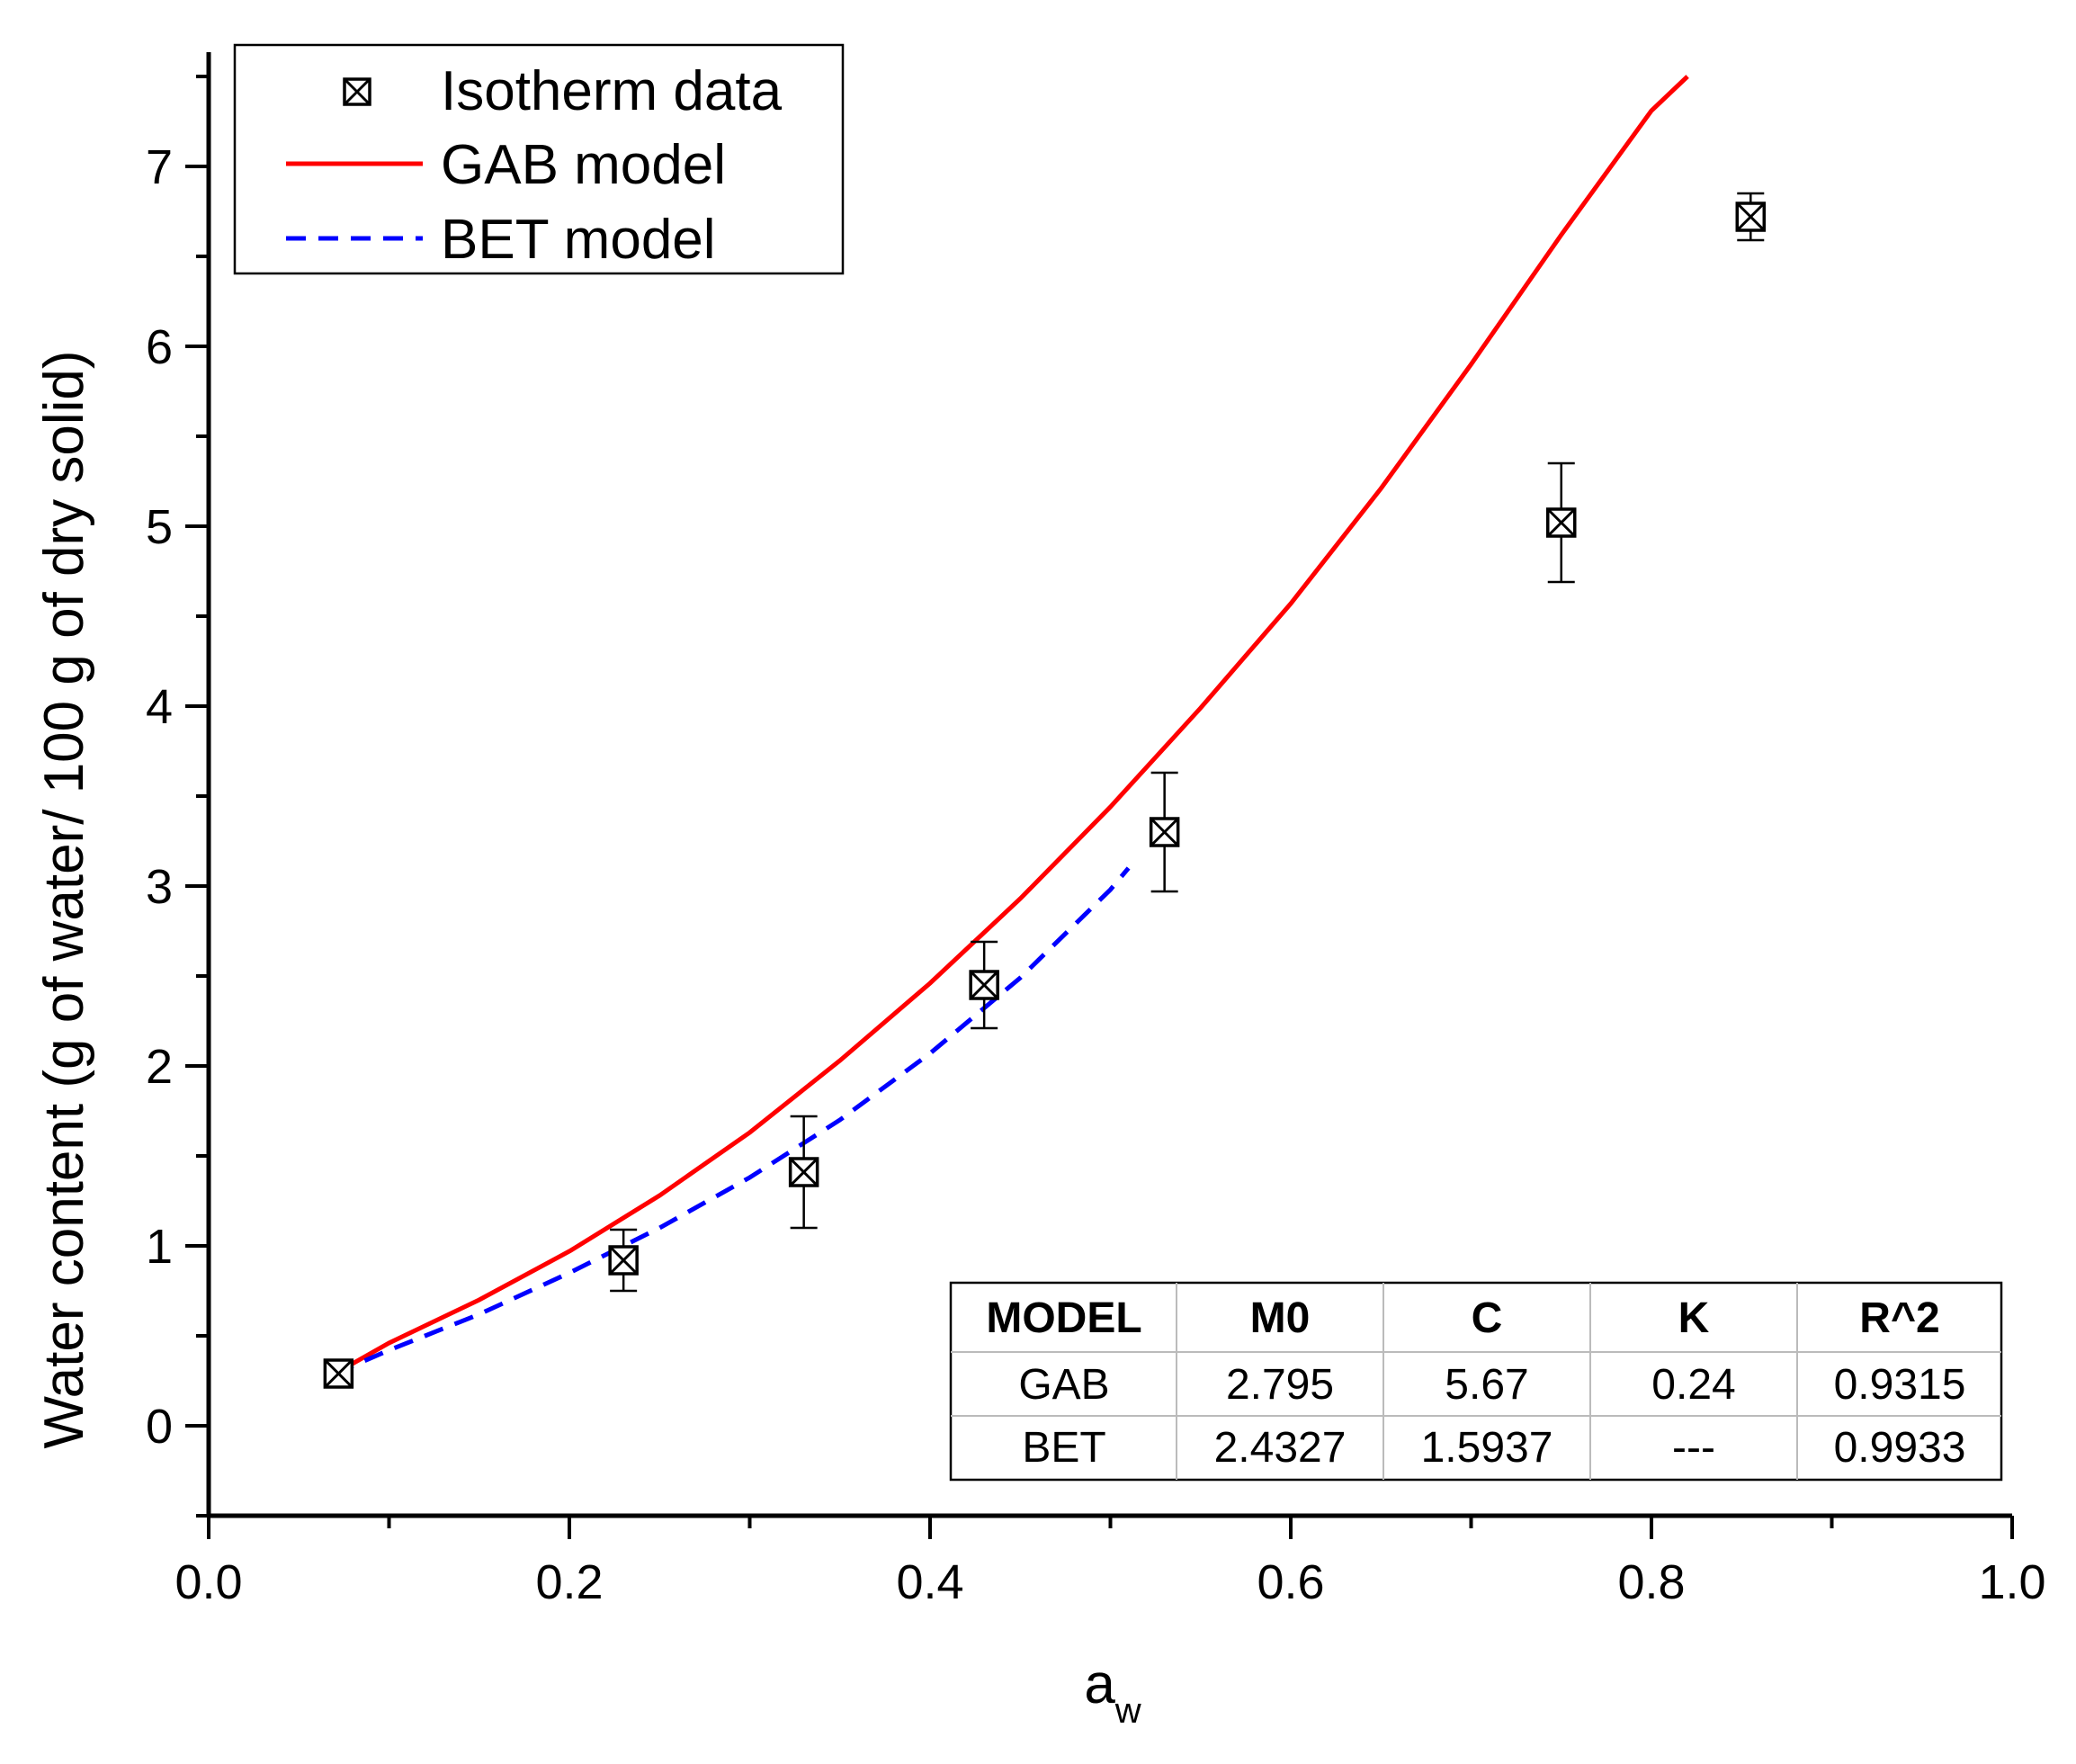  What do you see at coordinates (159, 707) in the screenshot?
I see `y-tick-label: 4` at bounding box center [159, 707].